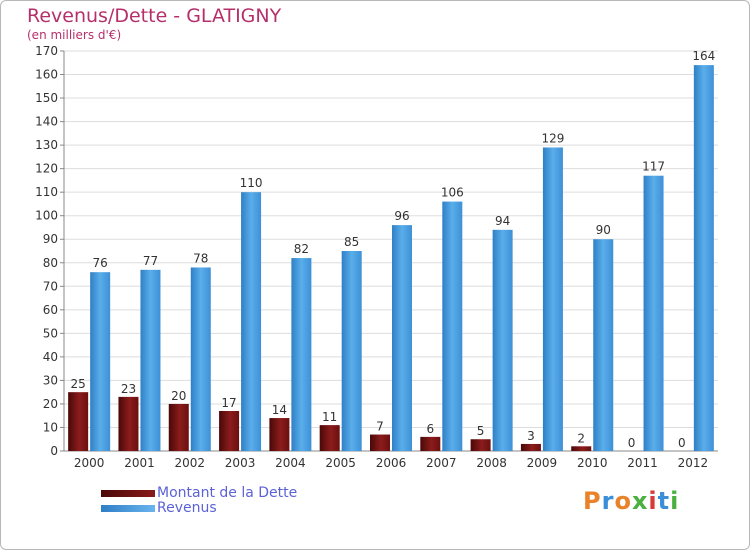 The height and width of the screenshot is (550, 750). Describe the element at coordinates (329, 417) in the screenshot. I see `data-label-dette: 11` at that location.